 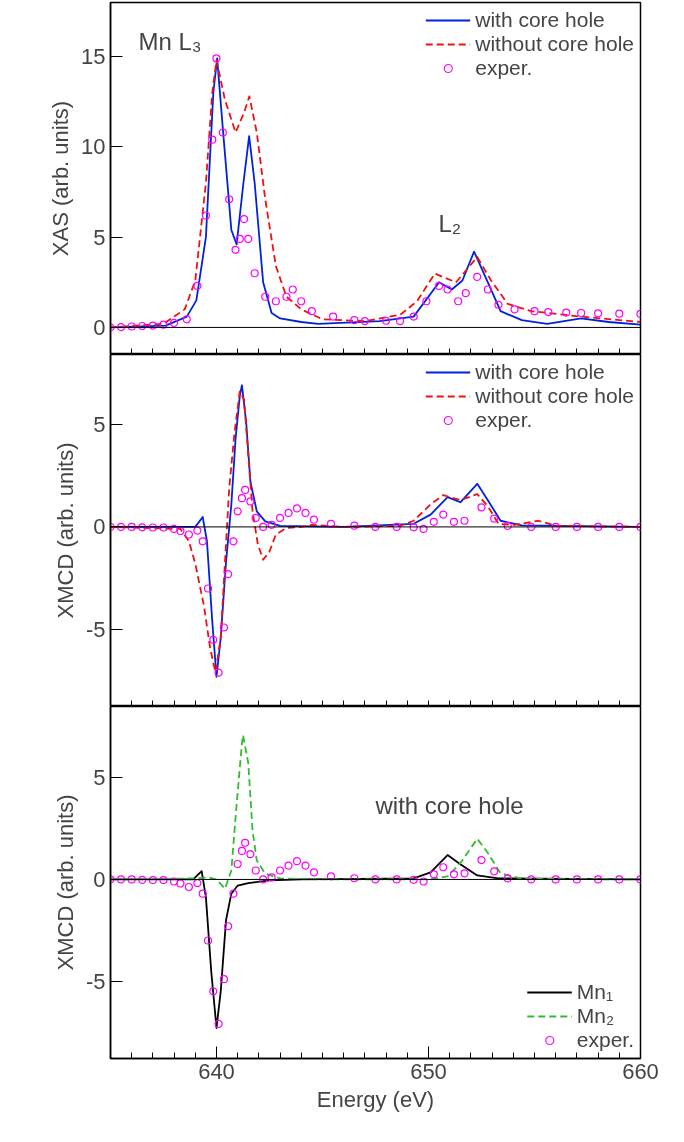 I want to click on y-tick-label: 10, so click(x=93, y=147).